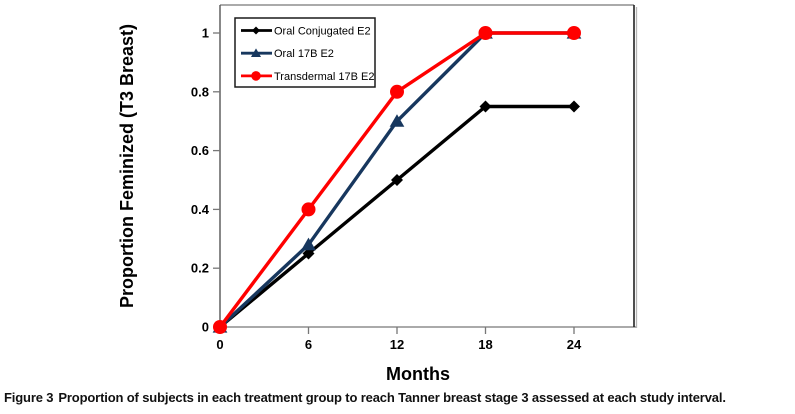 This screenshot has height=414, width=795. I want to click on y-tick-label: 0.8, so click(200, 91).